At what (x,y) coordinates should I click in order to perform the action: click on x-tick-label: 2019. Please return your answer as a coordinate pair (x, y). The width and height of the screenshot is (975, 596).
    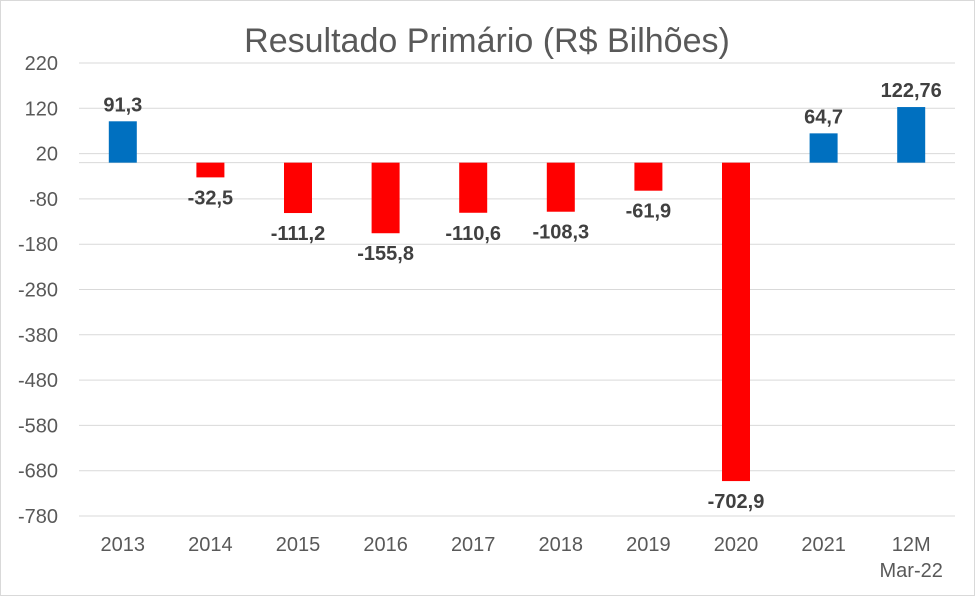
    Looking at the image, I should click on (648, 545).